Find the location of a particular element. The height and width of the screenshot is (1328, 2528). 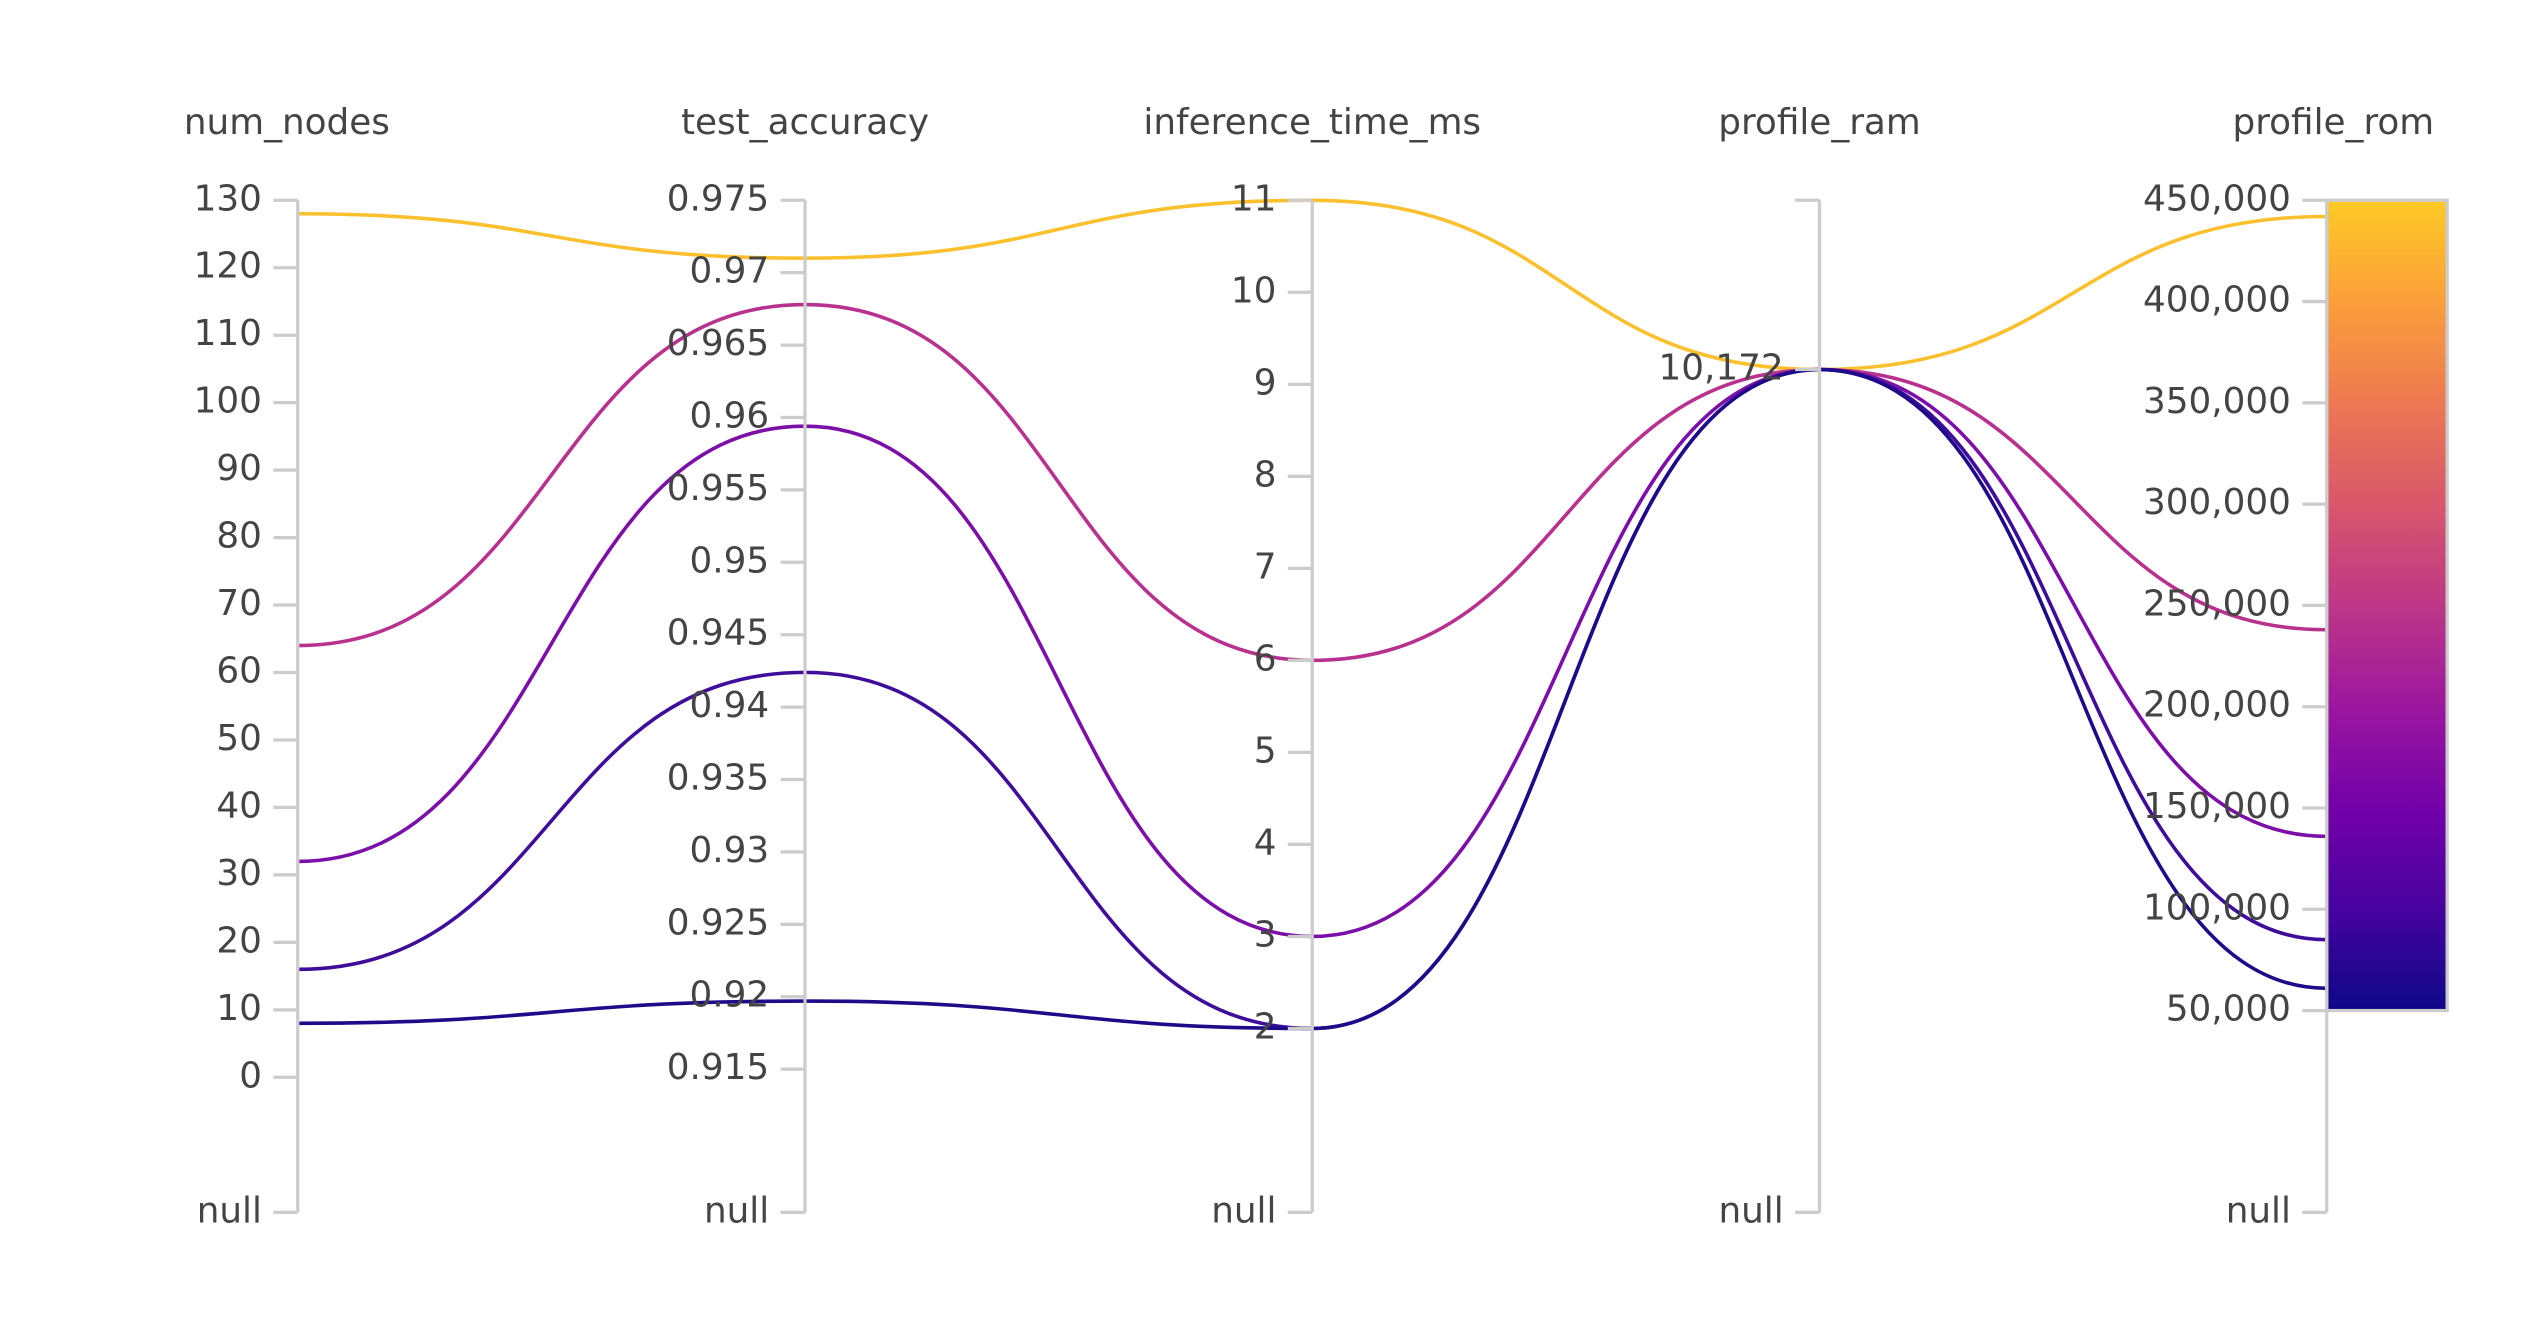

tick-label: 0.925 is located at coordinates (718, 922).